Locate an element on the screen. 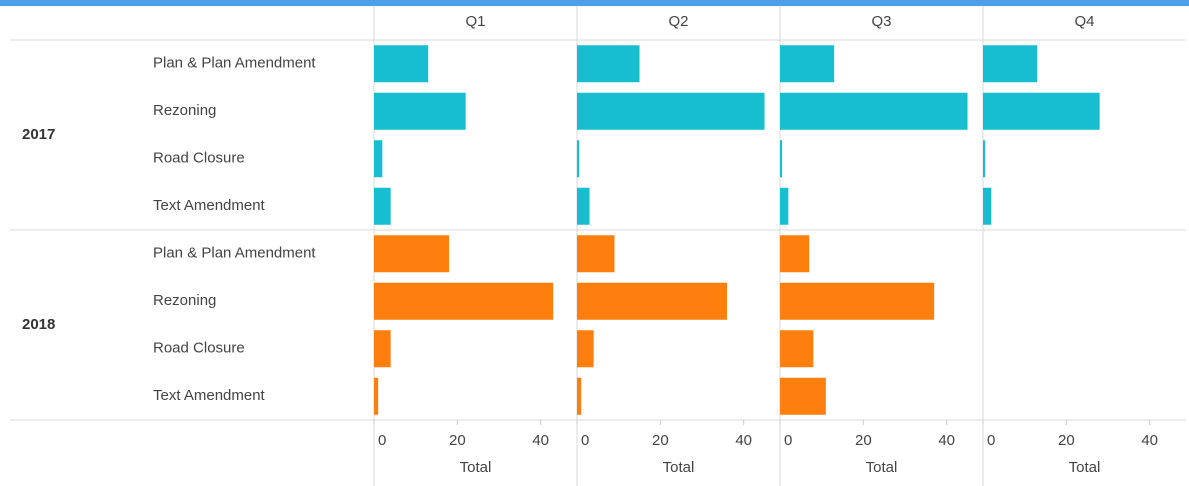 This screenshot has width=1189, height=486. column-header: Q2 is located at coordinates (678, 21).